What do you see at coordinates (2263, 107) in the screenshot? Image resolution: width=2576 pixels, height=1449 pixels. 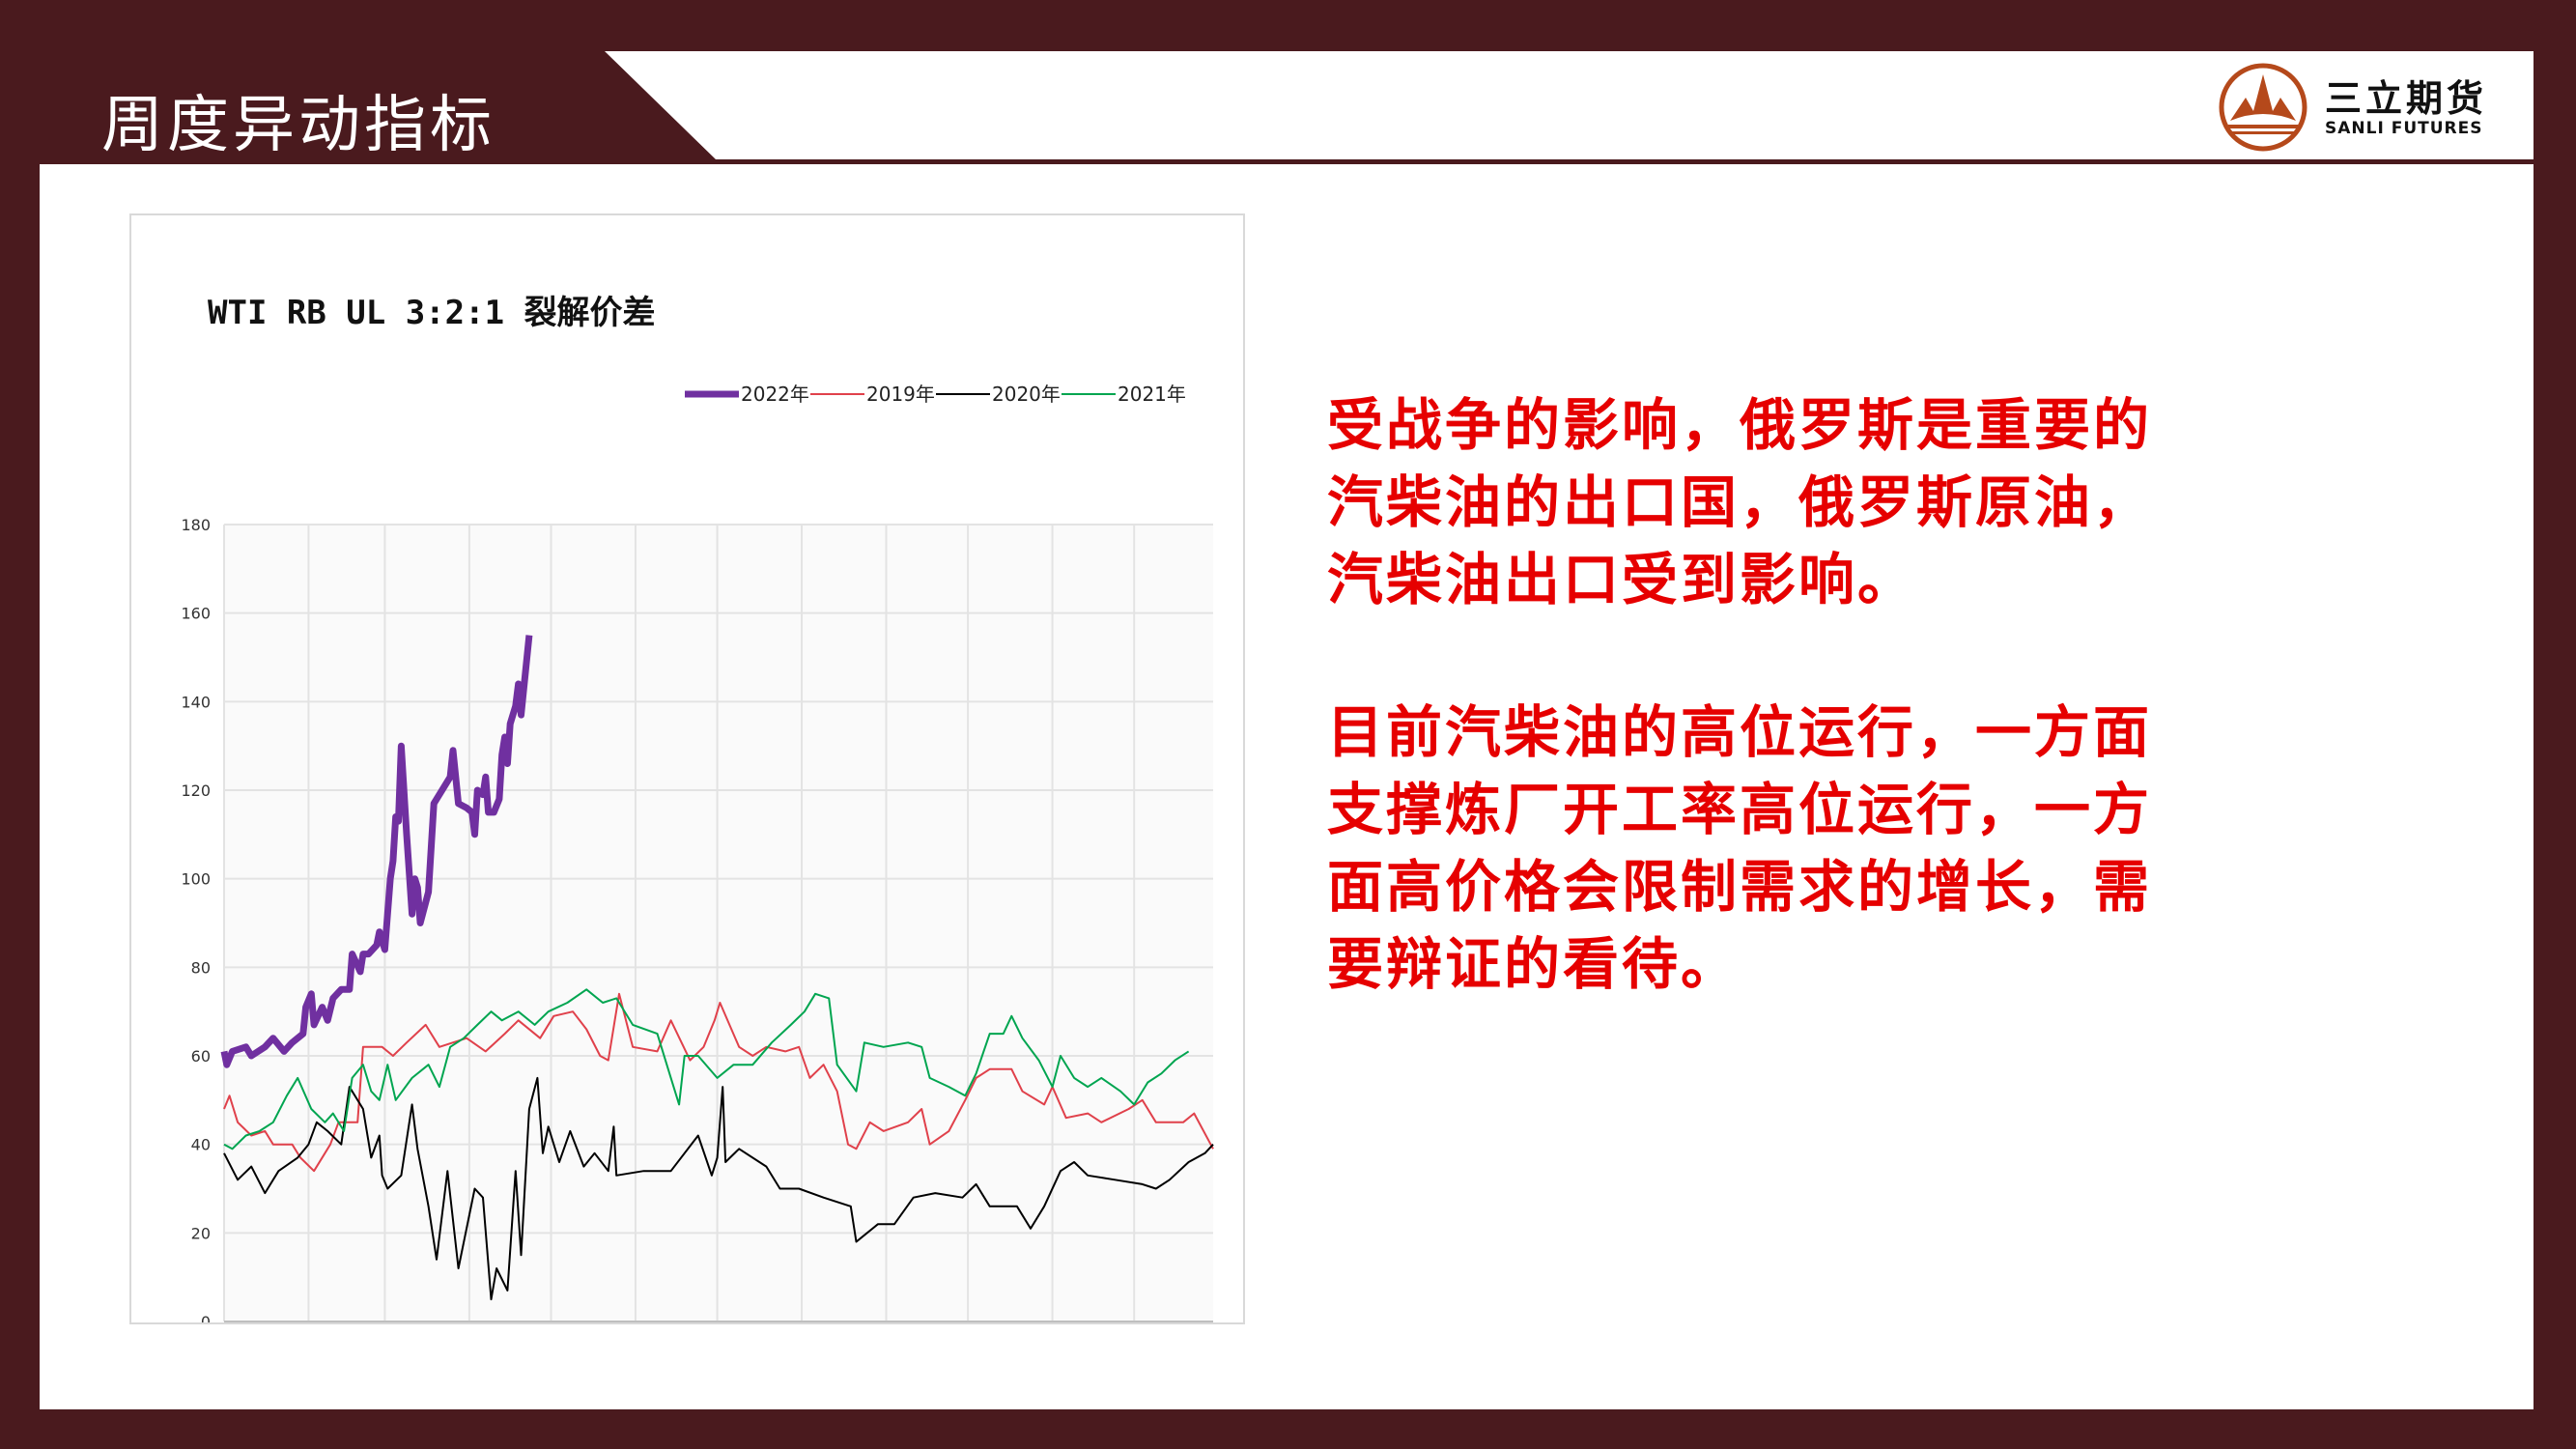 I see `mountain-logo-icon` at bounding box center [2263, 107].